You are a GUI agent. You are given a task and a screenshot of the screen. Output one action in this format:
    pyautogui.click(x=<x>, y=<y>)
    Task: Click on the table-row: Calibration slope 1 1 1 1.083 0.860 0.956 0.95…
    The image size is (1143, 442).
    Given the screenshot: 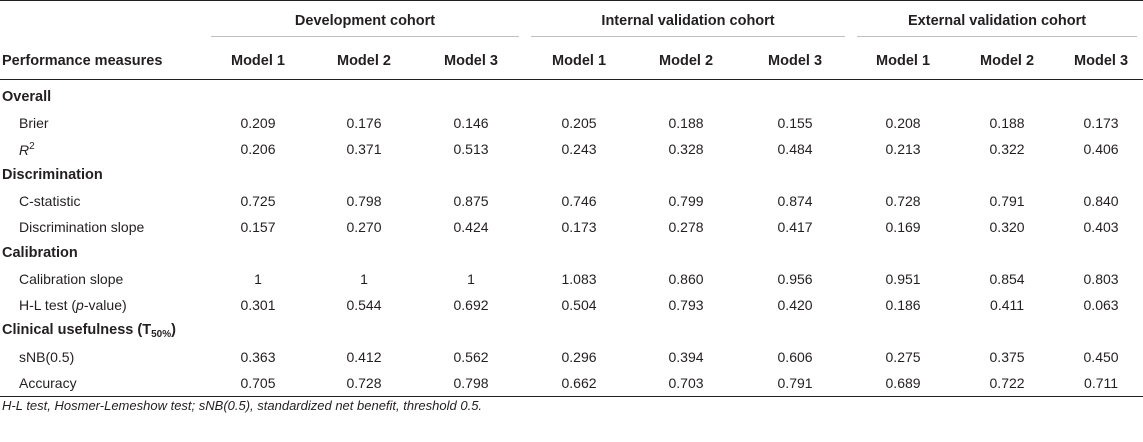 What is the action you would take?
    pyautogui.click(x=571, y=279)
    